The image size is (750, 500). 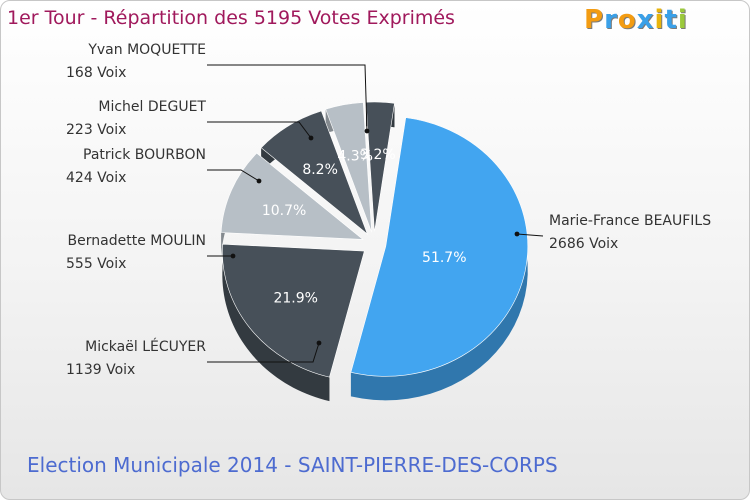 What do you see at coordinates (583, 244) in the screenshot?
I see `candidate-votes-label: 2686 Voix` at bounding box center [583, 244].